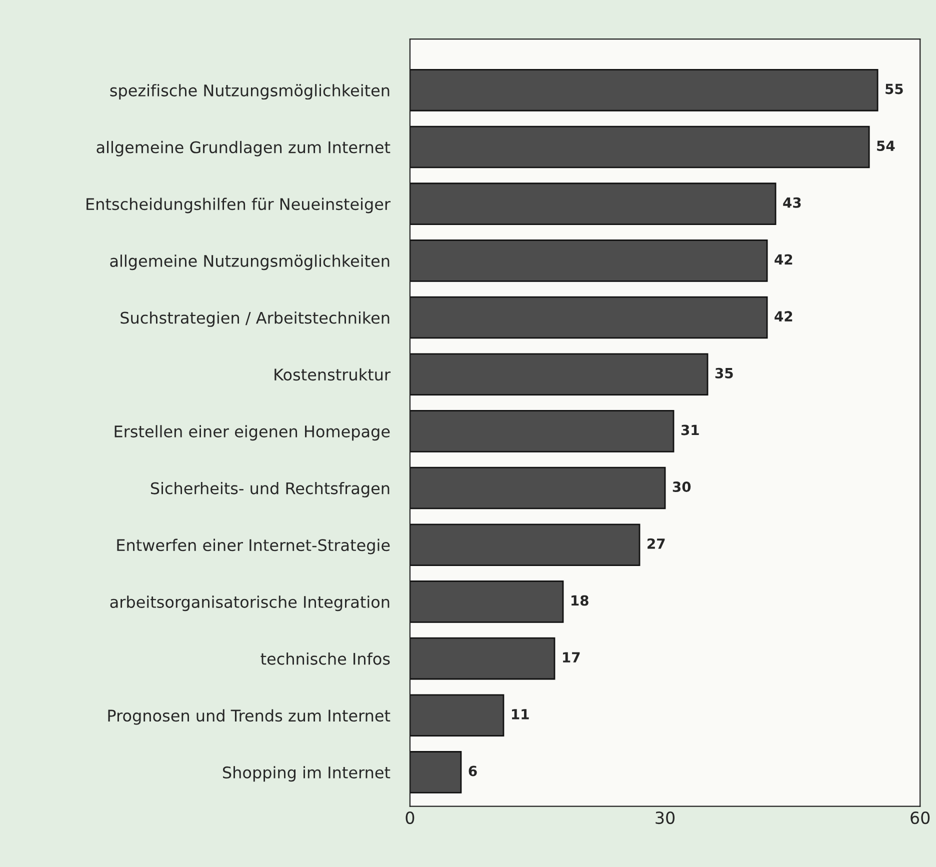  Describe the element at coordinates (920, 817) in the screenshot. I see `x-tick-label: 60` at that location.